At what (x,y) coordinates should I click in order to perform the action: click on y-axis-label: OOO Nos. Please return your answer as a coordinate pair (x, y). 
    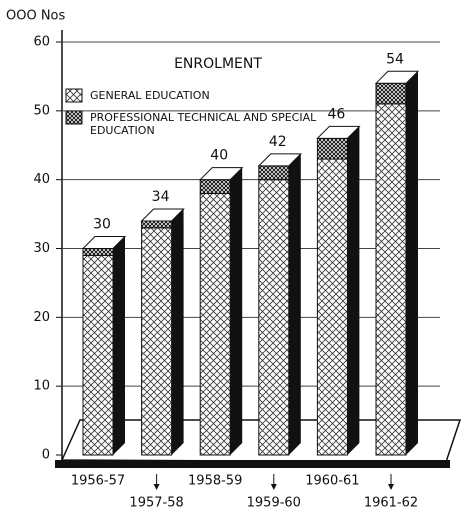
    Looking at the image, I should click on (36, 16).